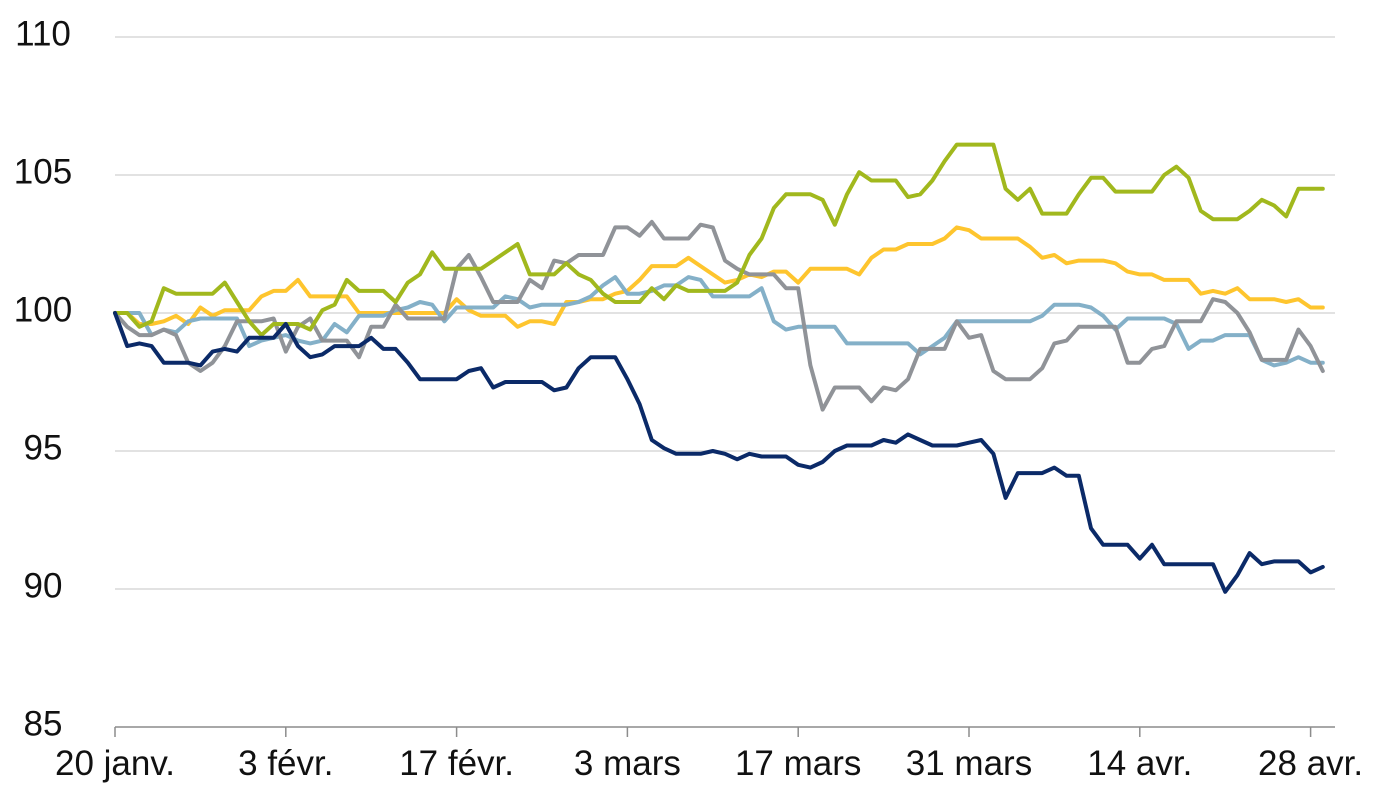  Describe the element at coordinates (456, 763) in the screenshot. I see `x-tick-label: 17 févr.` at that location.